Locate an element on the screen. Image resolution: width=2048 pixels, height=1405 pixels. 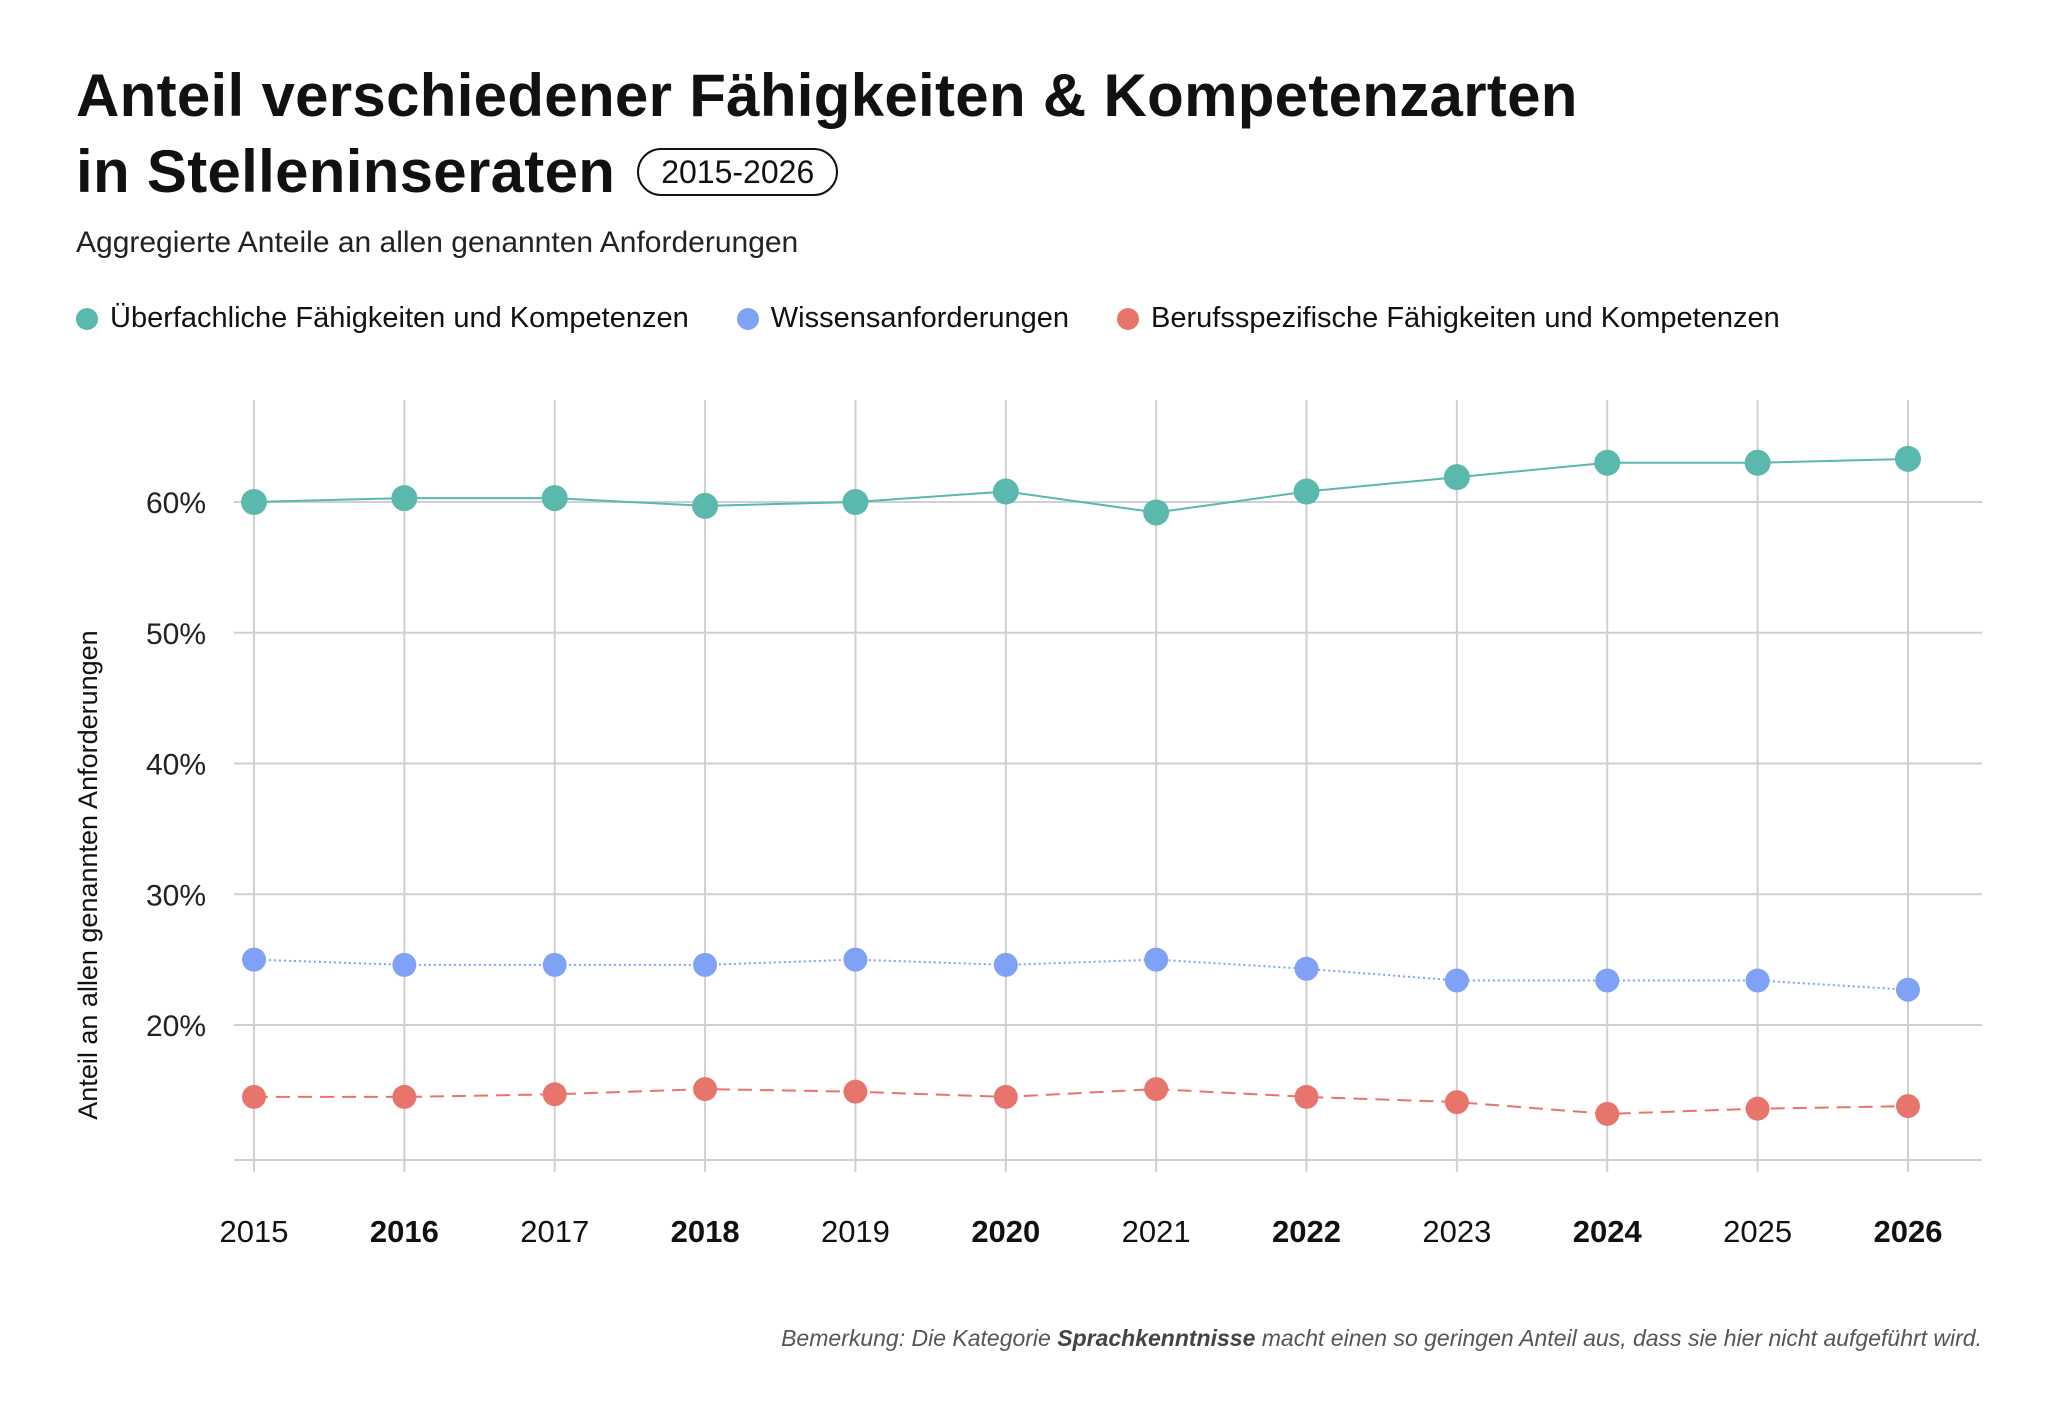
legend-item-wissen: Wissensanforderungen is located at coordinates (902, 318).